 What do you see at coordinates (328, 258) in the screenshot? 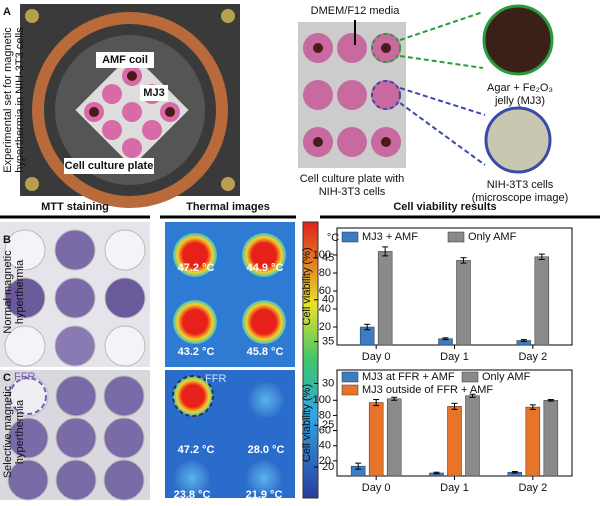
I see `colorbar-tick-label: 45` at bounding box center [328, 258].